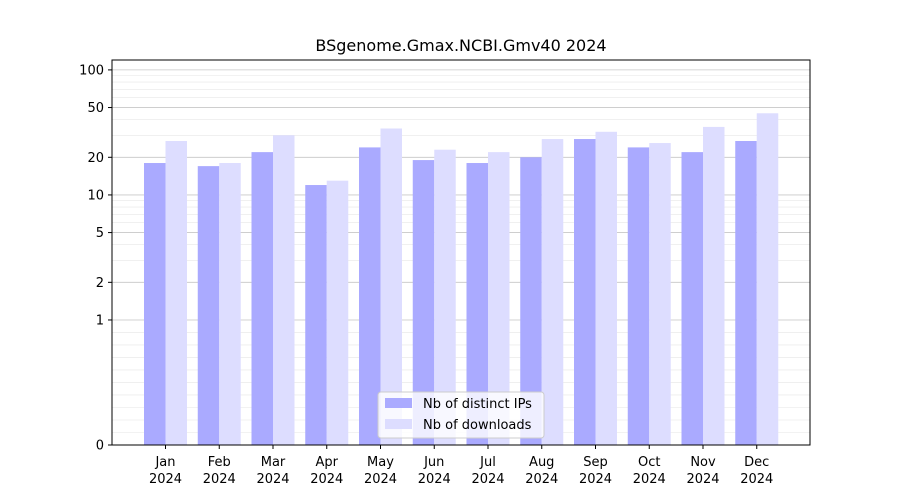 This screenshot has width=900, height=500. Describe the element at coordinates (100, 283) in the screenshot. I see `y-tick-label: 2` at that location.